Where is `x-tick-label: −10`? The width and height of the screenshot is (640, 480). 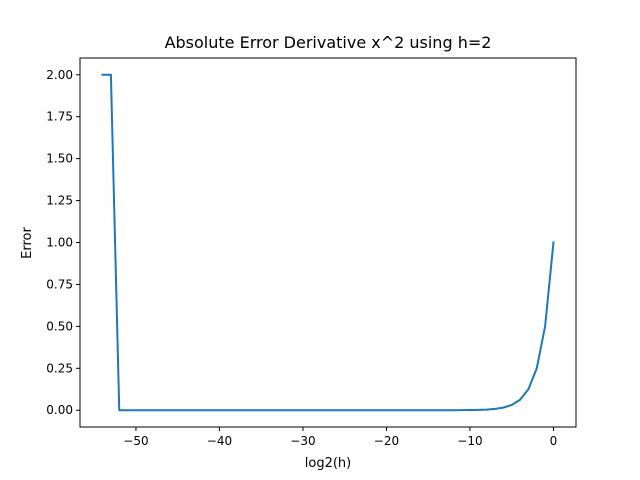 x-tick-label: −10 is located at coordinates (469, 441).